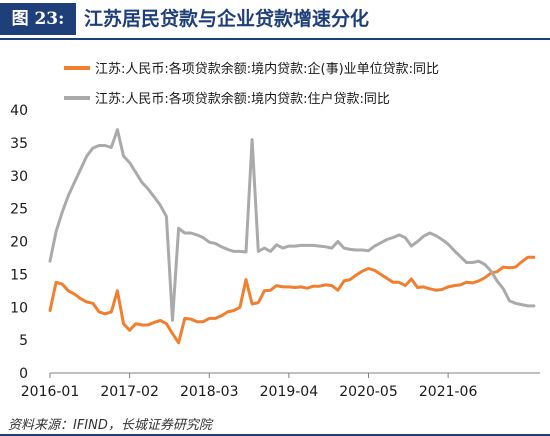 The image size is (550, 436). Describe the element at coordinates (19, 308) in the screenshot. I see `y-tick-label: 10` at that location.